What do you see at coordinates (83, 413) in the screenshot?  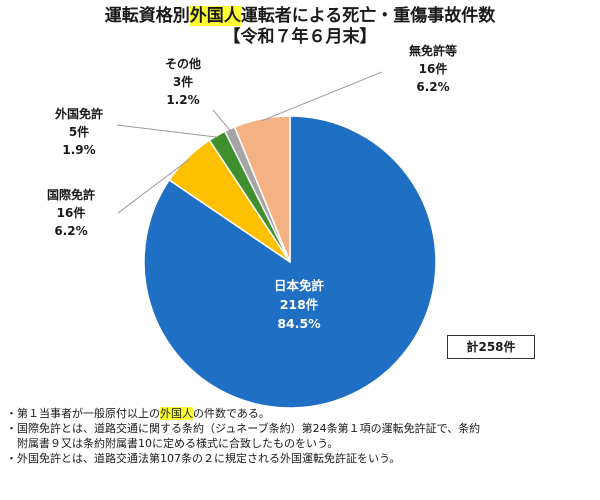 I see `footnote-1-prefix: ・第１当事者が一般原付以上の` at bounding box center [83, 413].